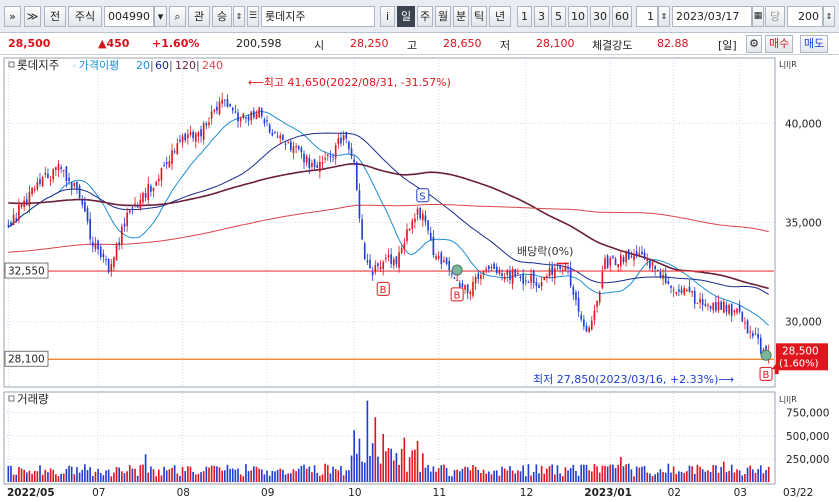 Image resolution: width=839 pixels, height=502 pixels. What do you see at coordinates (558, 16) in the screenshot?
I see `interval-5-button: 5` at bounding box center [558, 16].